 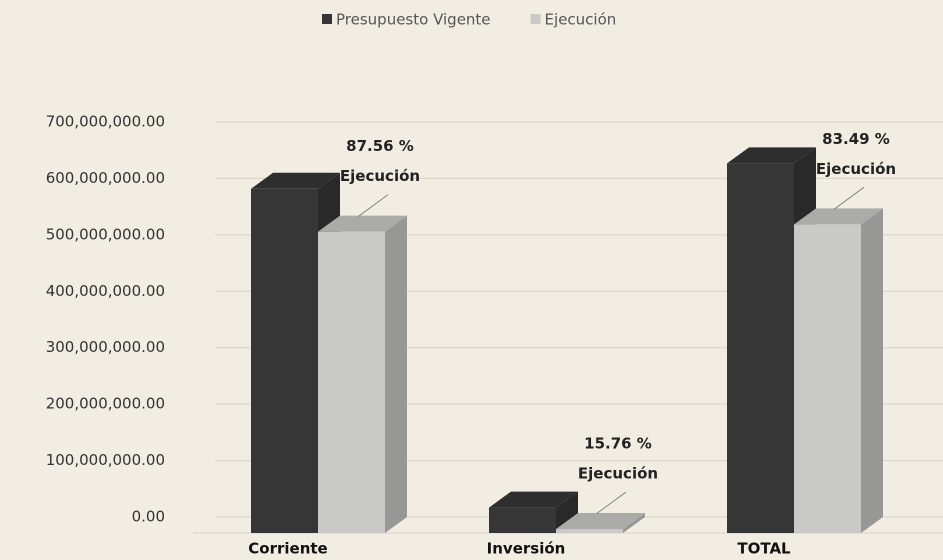 I want to click on y-tick-label: 500,000,000.00, so click(x=105, y=234).